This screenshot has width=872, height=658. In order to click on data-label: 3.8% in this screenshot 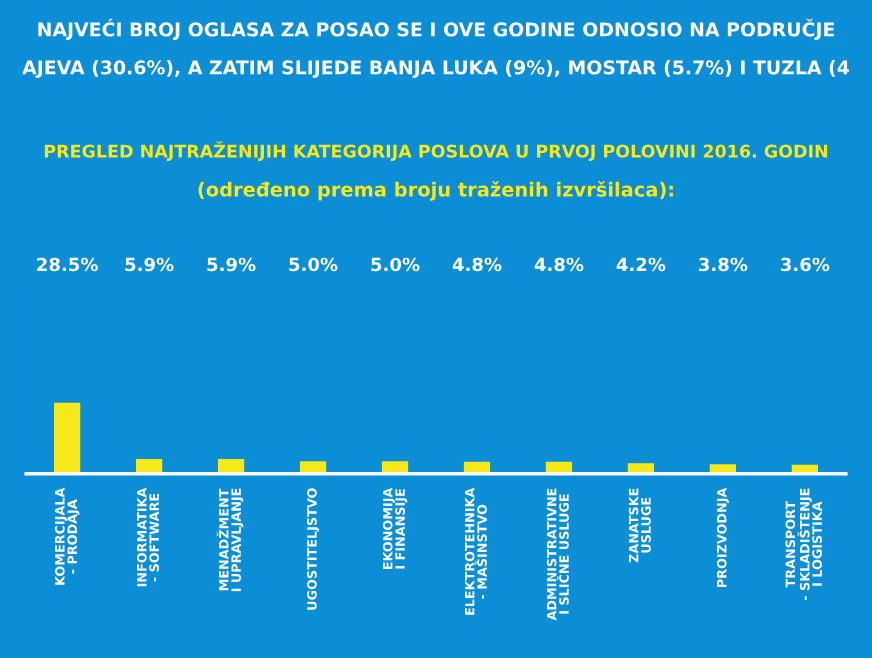, I will do `click(723, 264)`.